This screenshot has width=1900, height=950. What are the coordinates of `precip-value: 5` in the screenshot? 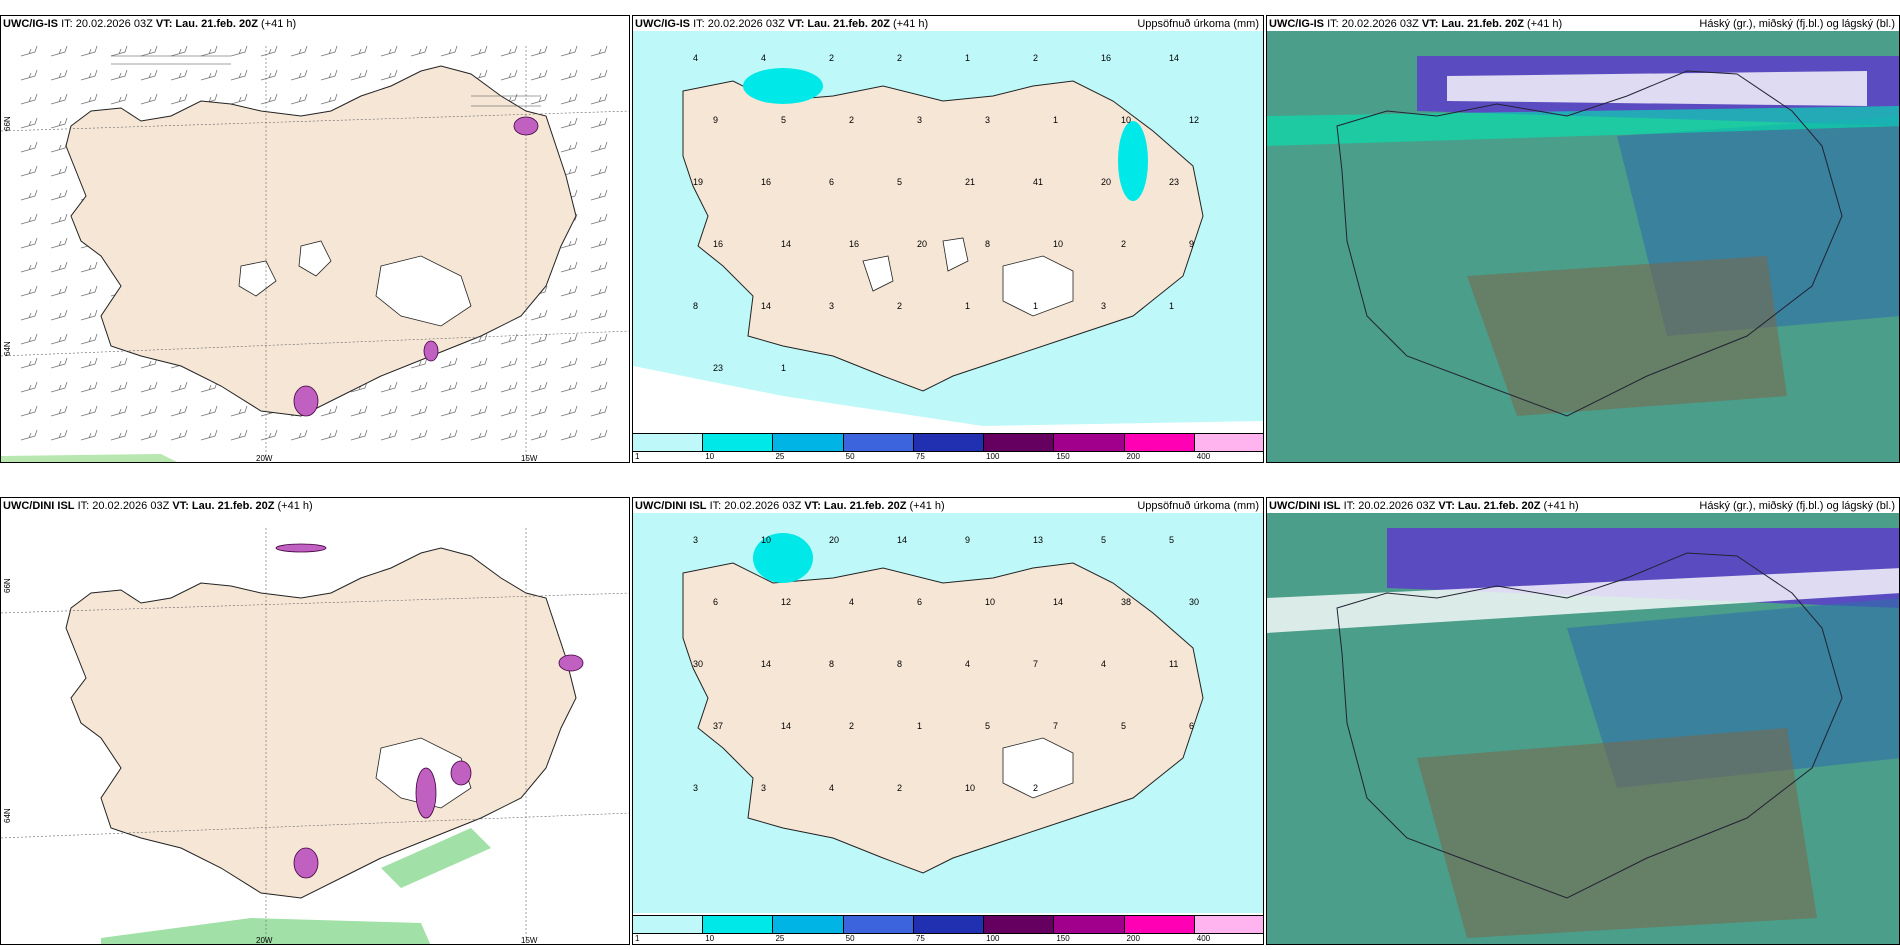 It's located at (899, 182).